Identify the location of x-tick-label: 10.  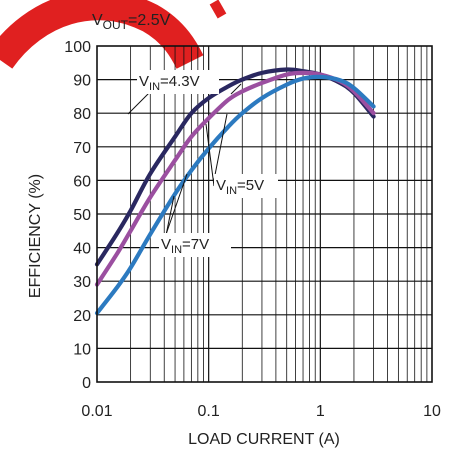
(432, 411).